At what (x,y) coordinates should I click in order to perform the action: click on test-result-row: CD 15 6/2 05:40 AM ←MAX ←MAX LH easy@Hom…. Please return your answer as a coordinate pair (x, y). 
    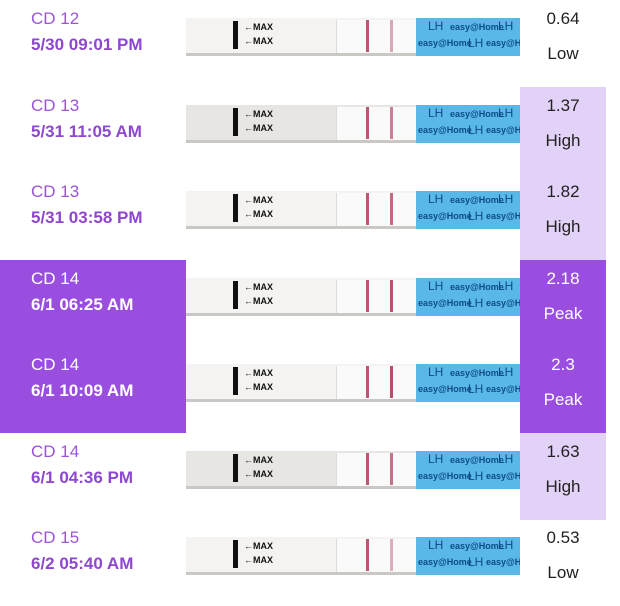
    Looking at the image, I should click on (310, 562).